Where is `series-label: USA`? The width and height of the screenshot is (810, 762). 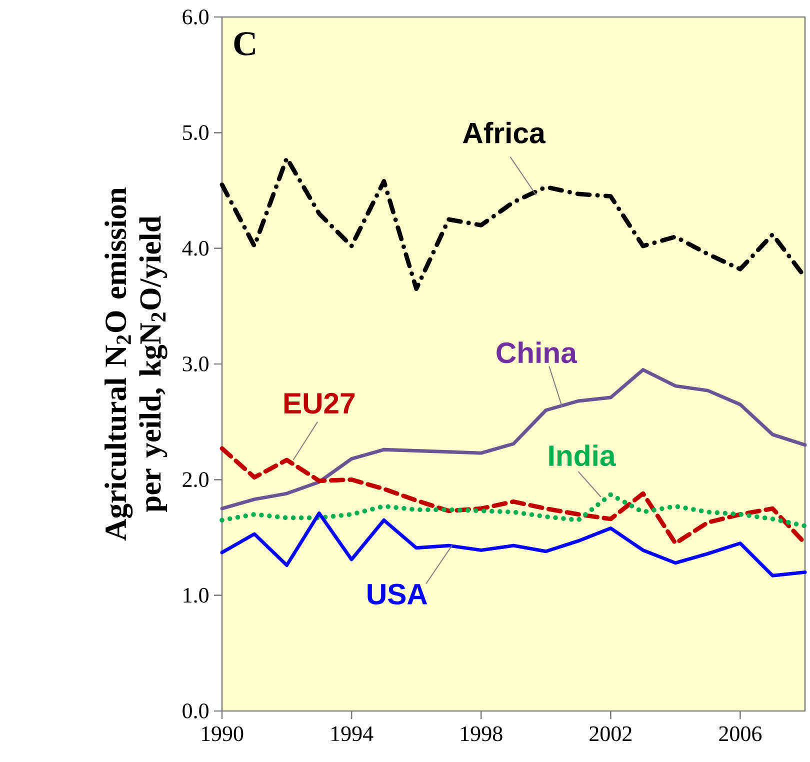
series-label: USA is located at coordinates (398, 594).